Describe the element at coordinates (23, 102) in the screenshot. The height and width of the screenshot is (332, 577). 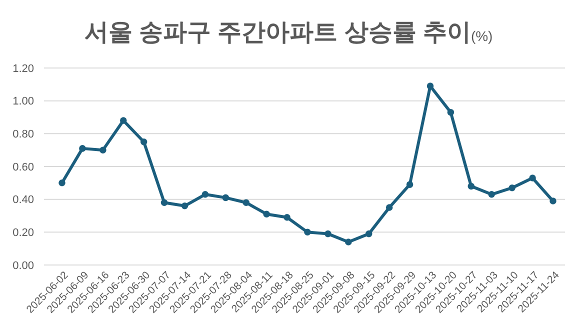
I see `y-tick-label: 1.00` at that location.